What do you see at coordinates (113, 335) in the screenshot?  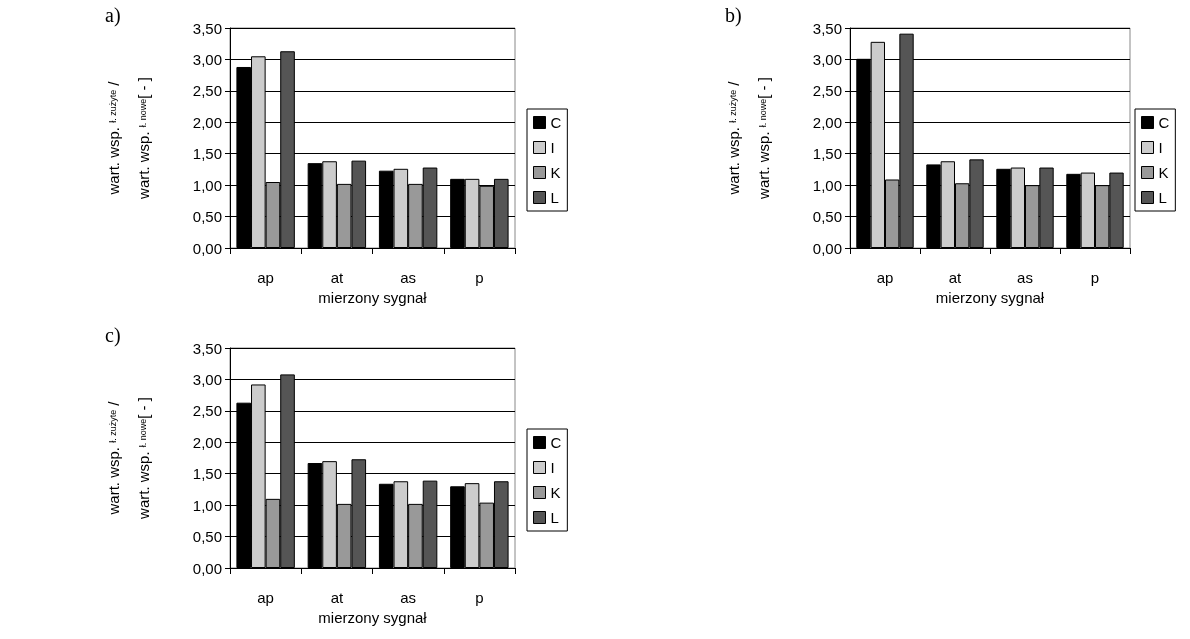 I see `chart-title: c)` at bounding box center [113, 335].